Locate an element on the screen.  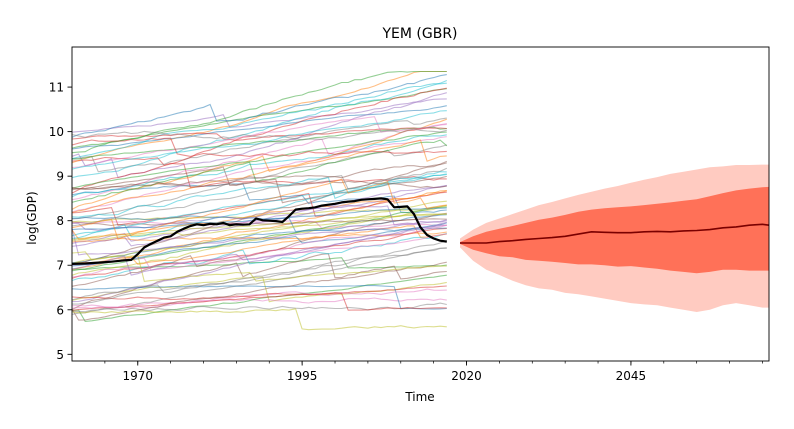
y-tick-label: 9 is located at coordinates (60, 177).